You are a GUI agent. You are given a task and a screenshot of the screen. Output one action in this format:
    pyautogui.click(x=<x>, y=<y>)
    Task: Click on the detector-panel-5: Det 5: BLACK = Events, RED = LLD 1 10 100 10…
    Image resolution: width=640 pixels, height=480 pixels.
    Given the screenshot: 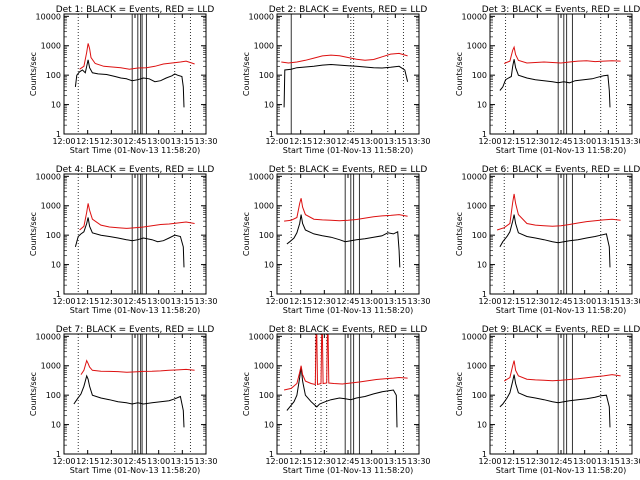 What is the action you would take?
    pyautogui.click(x=336, y=240)
    